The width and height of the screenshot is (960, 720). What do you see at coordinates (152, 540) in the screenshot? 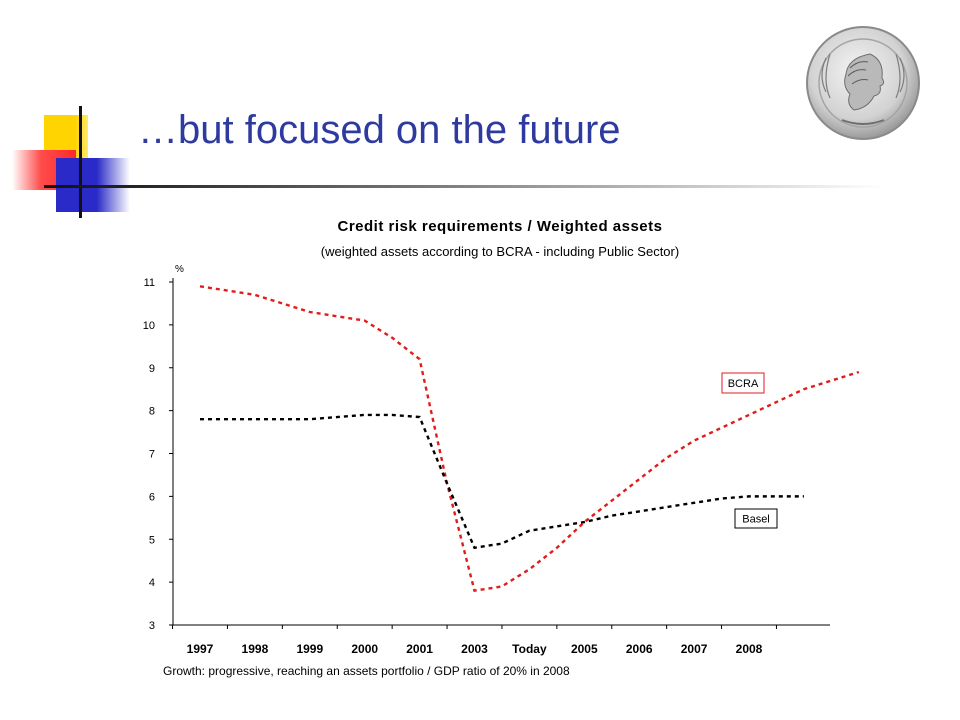
I see `y-tick-label: 5` at bounding box center [152, 540].